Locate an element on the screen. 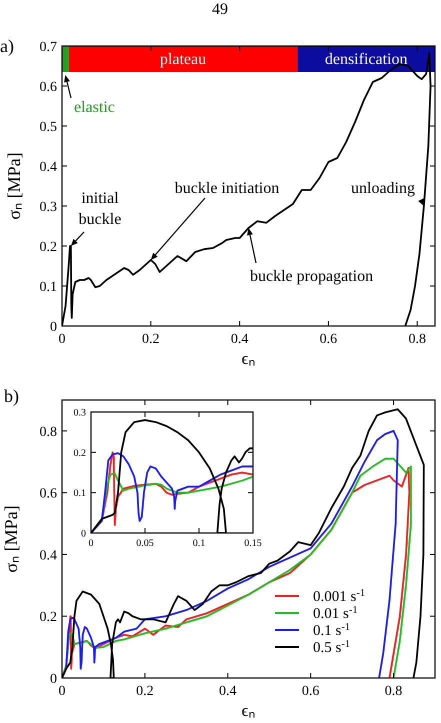  annotation: unloading is located at coordinates (383, 188).